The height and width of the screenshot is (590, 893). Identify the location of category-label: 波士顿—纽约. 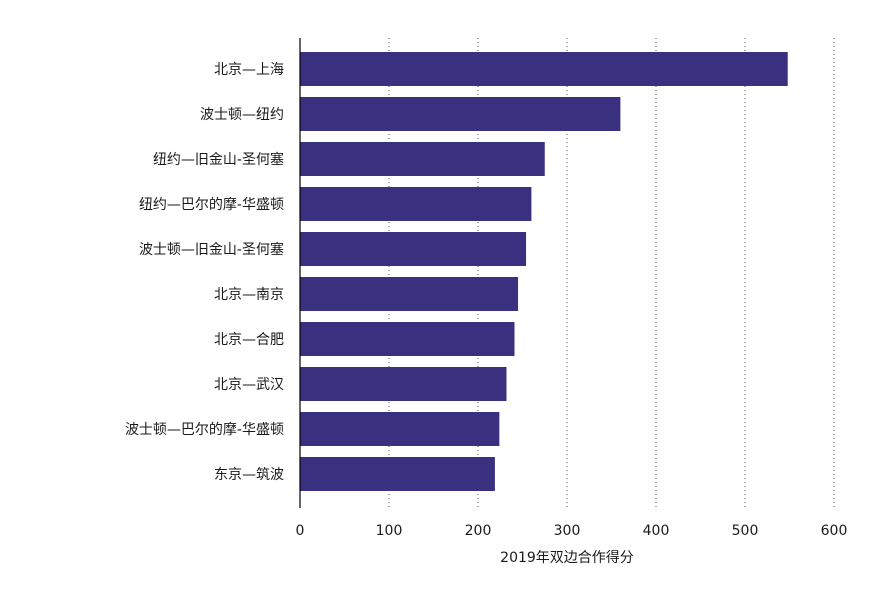
(242, 115).